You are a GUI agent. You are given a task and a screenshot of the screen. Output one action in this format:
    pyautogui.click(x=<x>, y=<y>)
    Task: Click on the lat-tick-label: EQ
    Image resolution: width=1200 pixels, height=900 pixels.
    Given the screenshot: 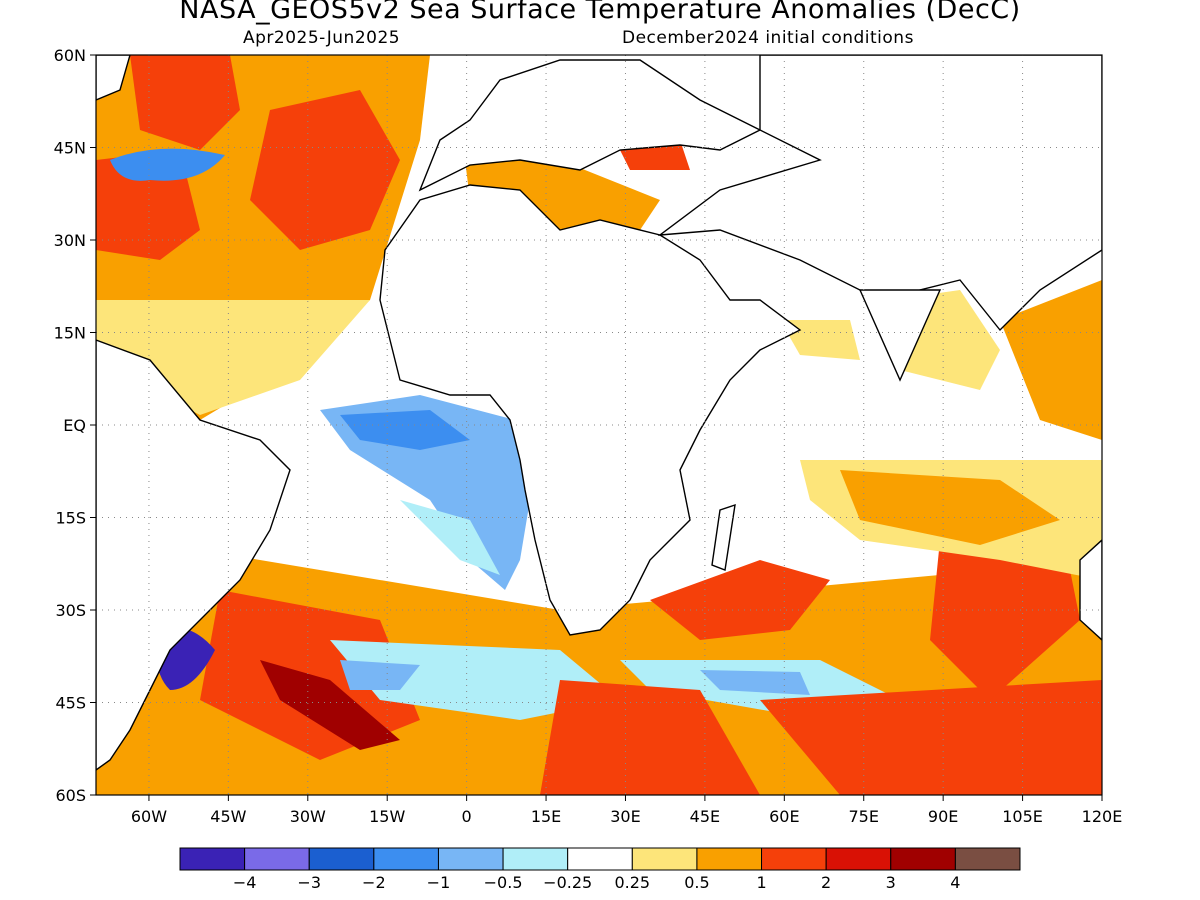 What is the action you would take?
    pyautogui.click(x=74, y=425)
    